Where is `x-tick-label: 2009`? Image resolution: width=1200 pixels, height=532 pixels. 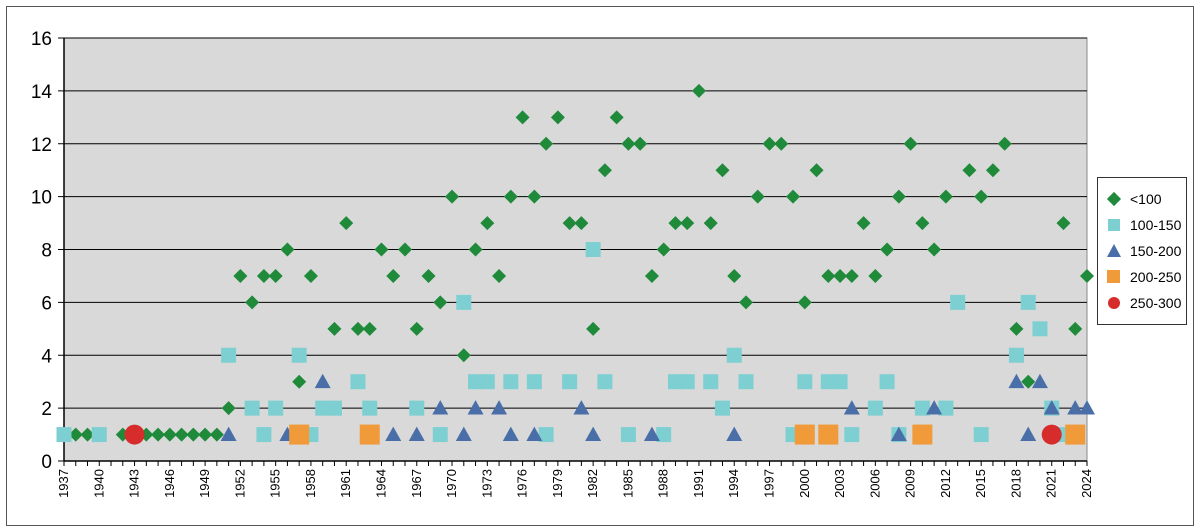 x-tick-label: 2009 is located at coordinates (910, 483).